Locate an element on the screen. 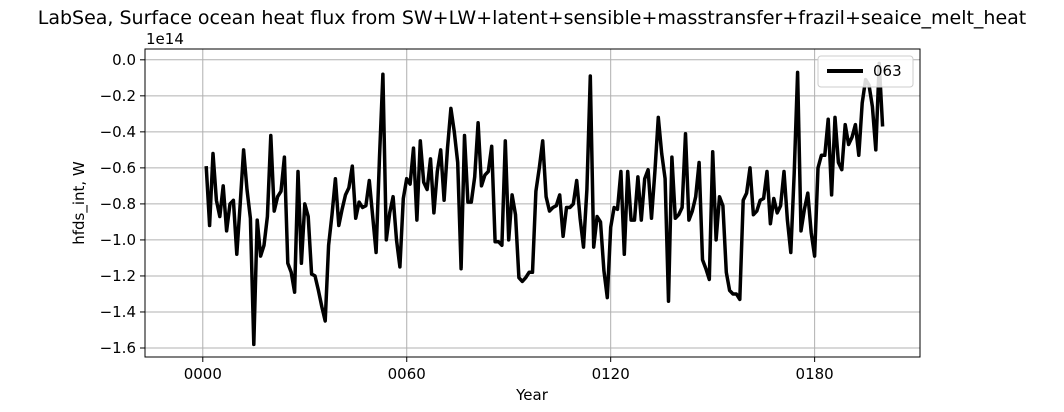  y-tick-label: −0.8 is located at coordinates (118, 204).